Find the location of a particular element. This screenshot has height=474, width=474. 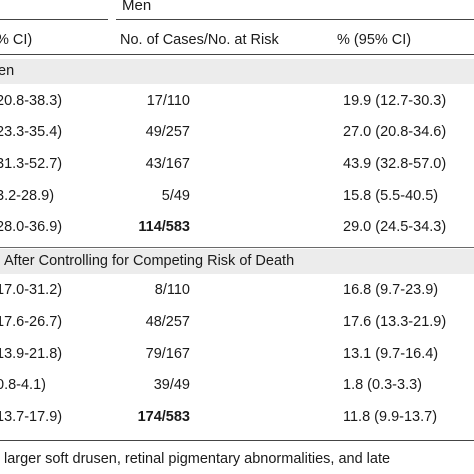

cell-percent: 17.6 (13.3-21.9) is located at coordinates (395, 322).